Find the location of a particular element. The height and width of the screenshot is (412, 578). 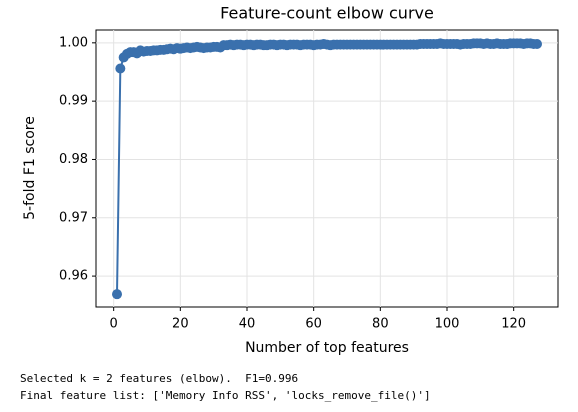

y-tick-label: 0.96 is located at coordinates (73, 276).